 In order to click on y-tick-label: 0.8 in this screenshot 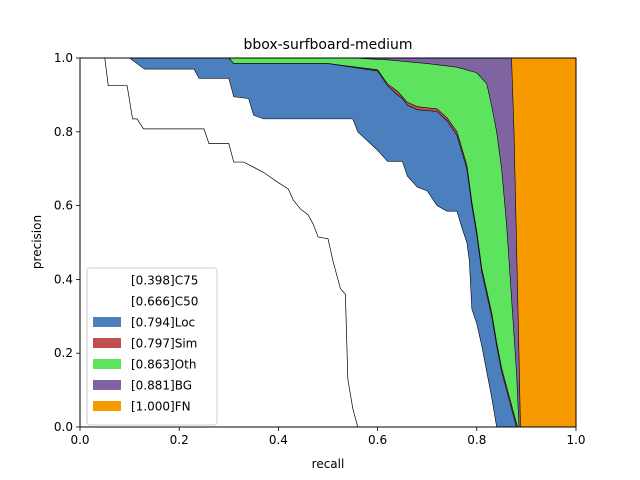, I will do `click(63, 132)`.